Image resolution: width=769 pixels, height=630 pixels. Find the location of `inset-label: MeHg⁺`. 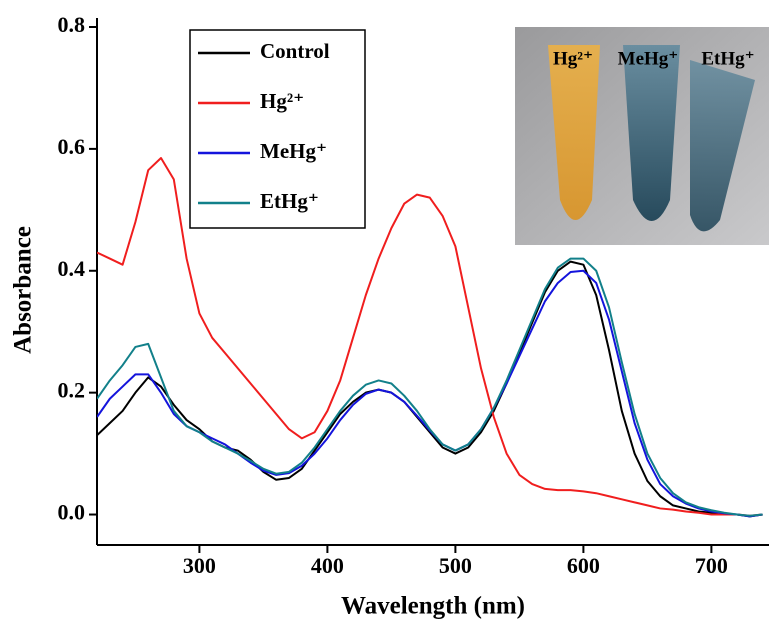

inset-label: MeHg⁺ is located at coordinates (648, 58).